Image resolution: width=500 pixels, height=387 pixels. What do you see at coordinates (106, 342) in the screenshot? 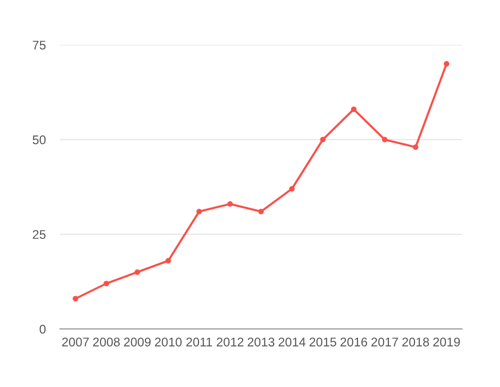
I see `x-tick-label: 2008` at bounding box center [106, 342].